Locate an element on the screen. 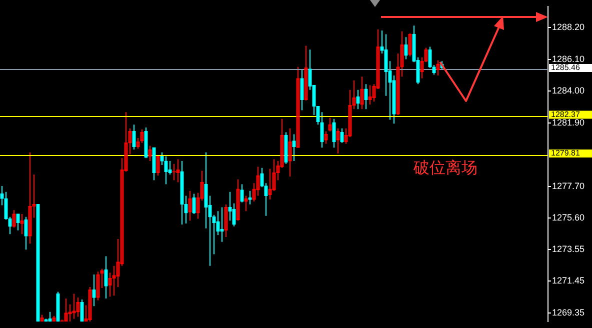 Image resolution: width=592 pixels, height=328 pixels. y-tick-label: 1277.70 is located at coordinates (568, 185).